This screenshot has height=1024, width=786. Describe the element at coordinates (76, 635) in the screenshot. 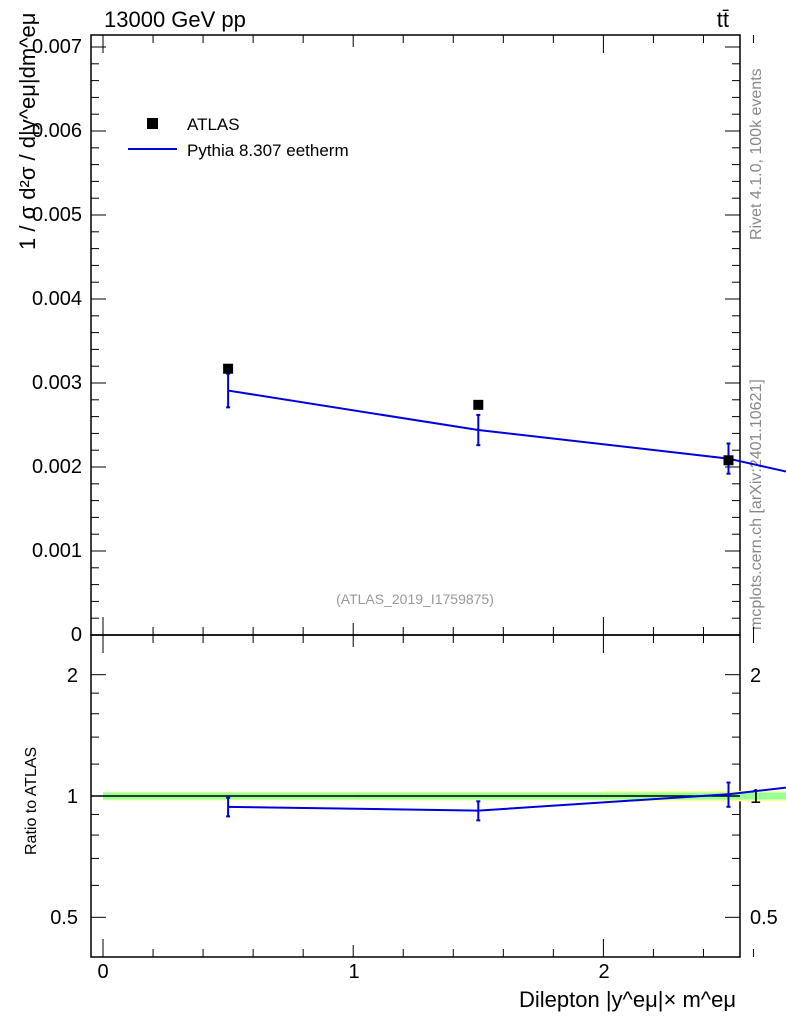

I see `ytick-0: 0` at that location.